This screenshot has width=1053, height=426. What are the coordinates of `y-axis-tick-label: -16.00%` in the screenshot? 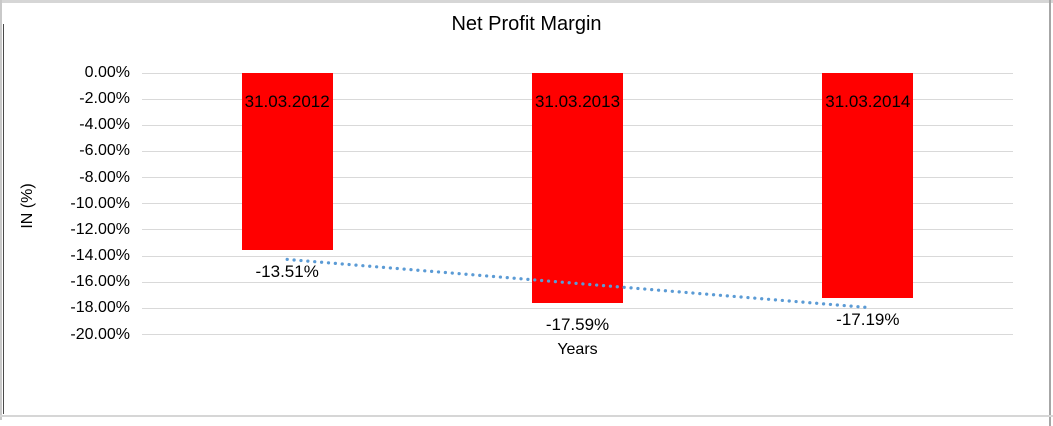 It's located at (100, 282).